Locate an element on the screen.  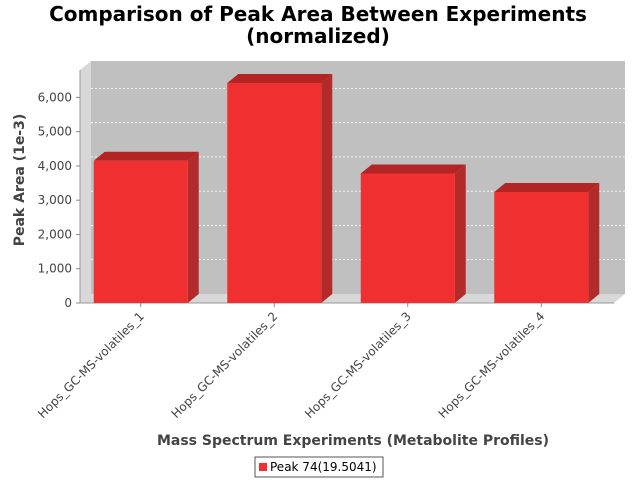
y-tick-label: 2,000 is located at coordinates (55, 234).